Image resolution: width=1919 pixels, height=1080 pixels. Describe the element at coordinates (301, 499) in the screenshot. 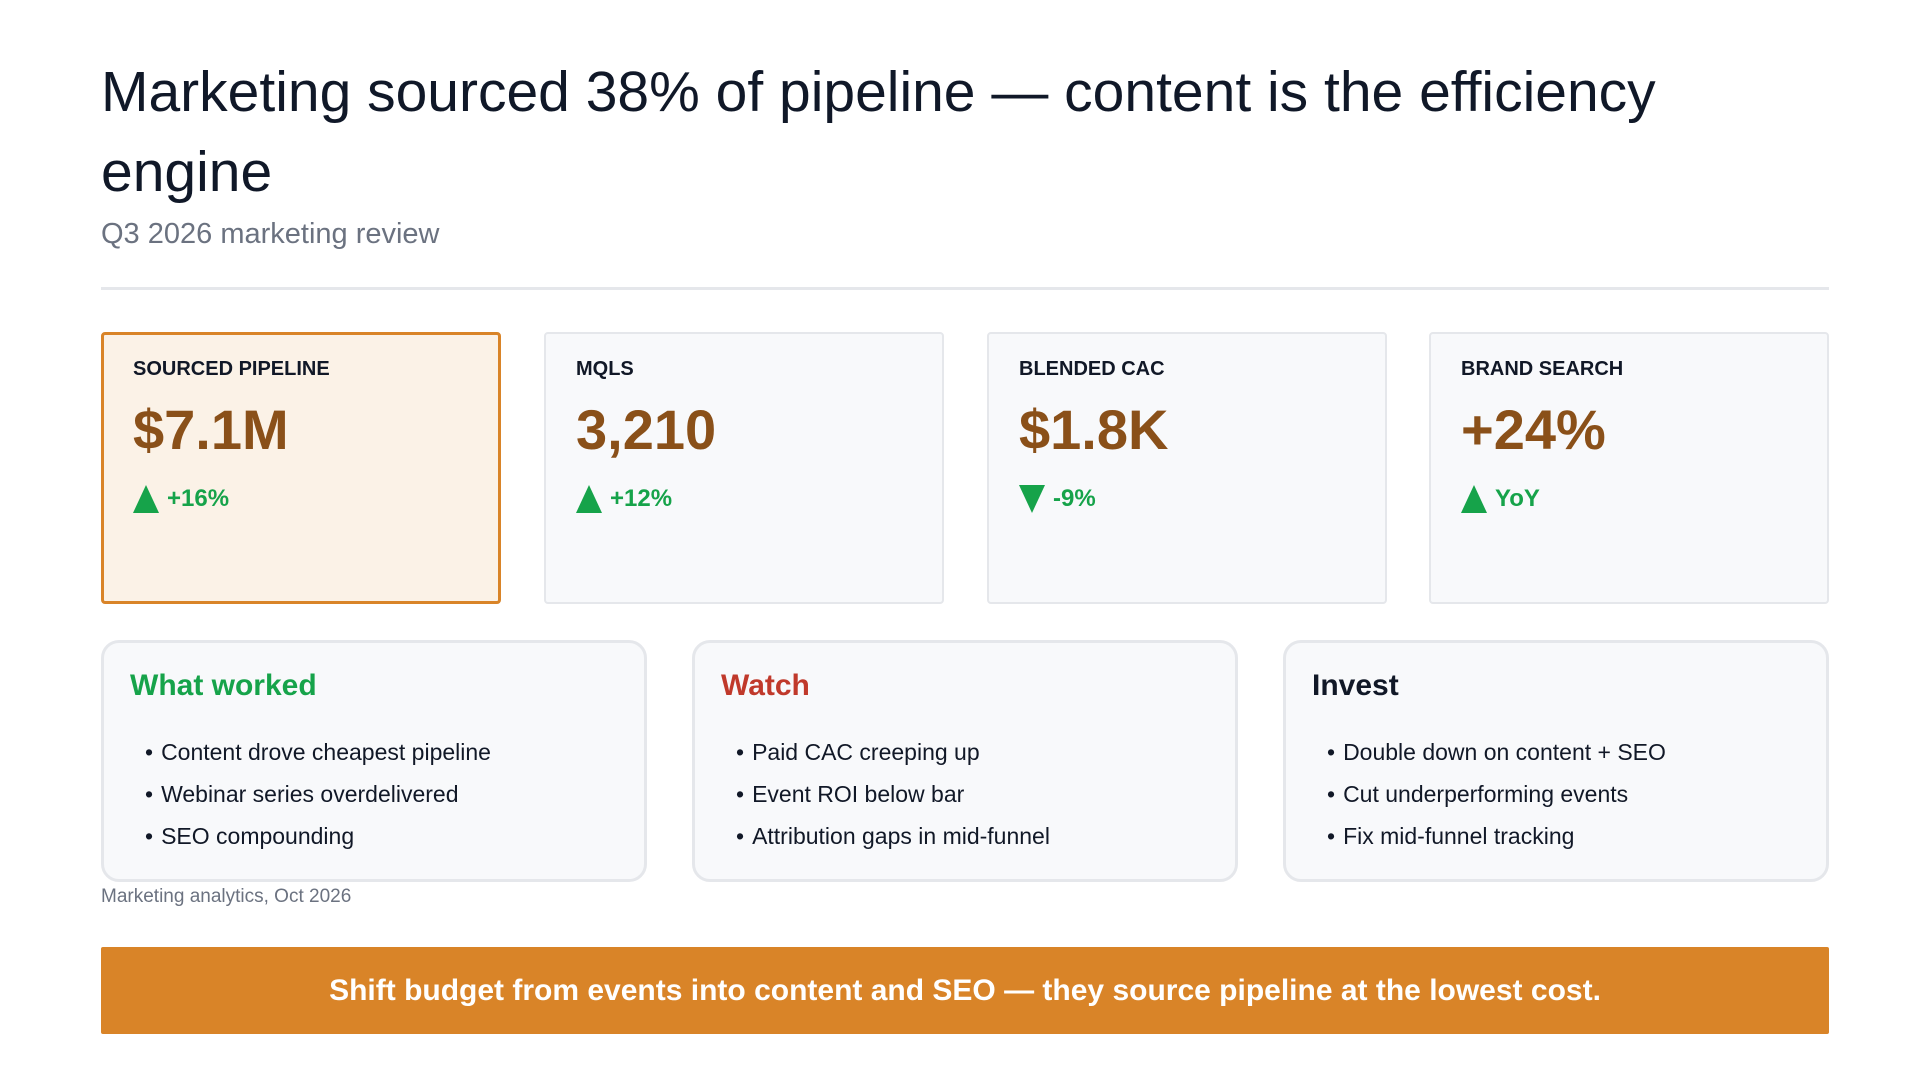

I see `kpi-delta: +16%` at that location.